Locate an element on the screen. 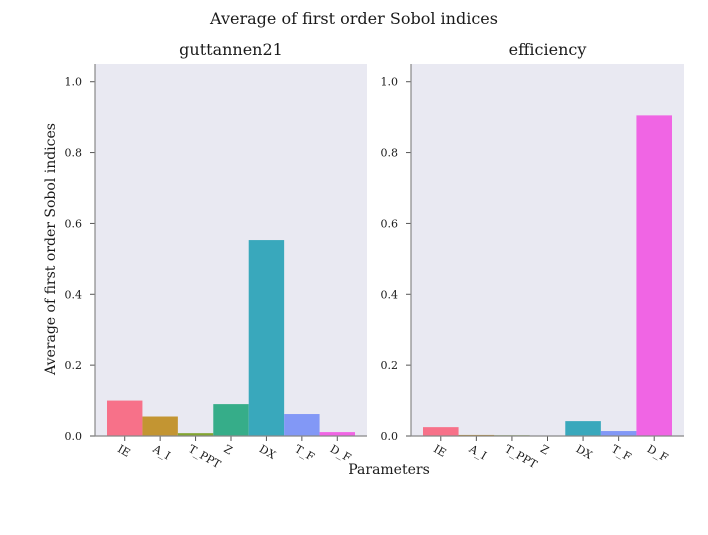 The height and width of the screenshot is (535, 708). figure-title: Average of first order Sobol indices is located at coordinates (353, 18).